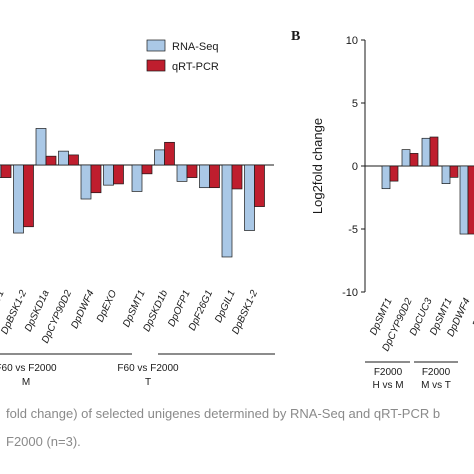 The image size is (474, 474). I want to click on caption-line-2: F2000 (n=3)., so click(43, 441).